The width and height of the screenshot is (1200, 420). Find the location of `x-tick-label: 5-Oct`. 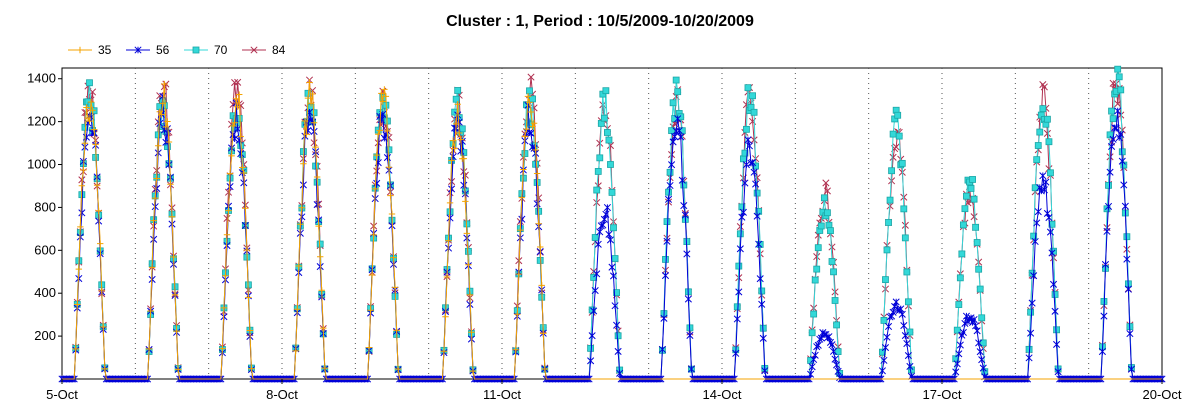

x-tick-label: 5-Oct is located at coordinates (62, 394).